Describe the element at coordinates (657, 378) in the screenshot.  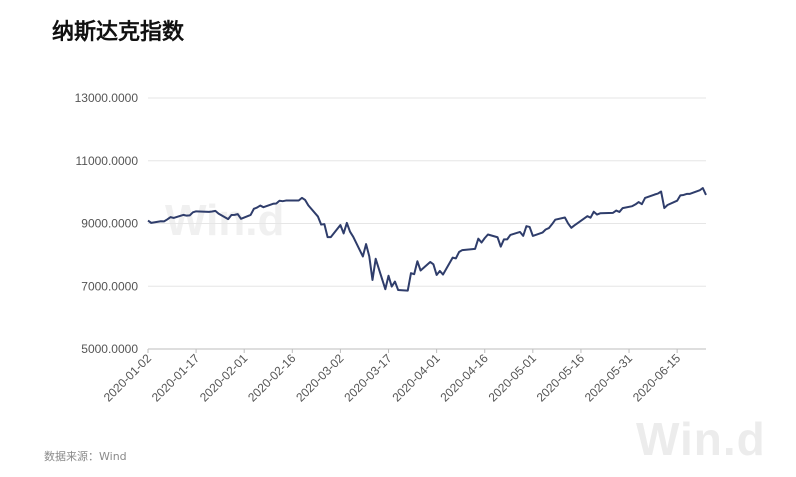
I see `x-tick-label: 2020-06-15` at that location.